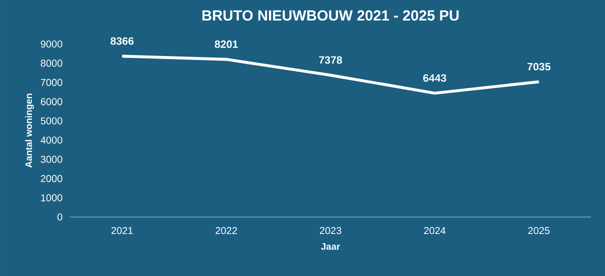 The width and height of the screenshot is (605, 276). I want to click on data-label: 6443, so click(434, 78).